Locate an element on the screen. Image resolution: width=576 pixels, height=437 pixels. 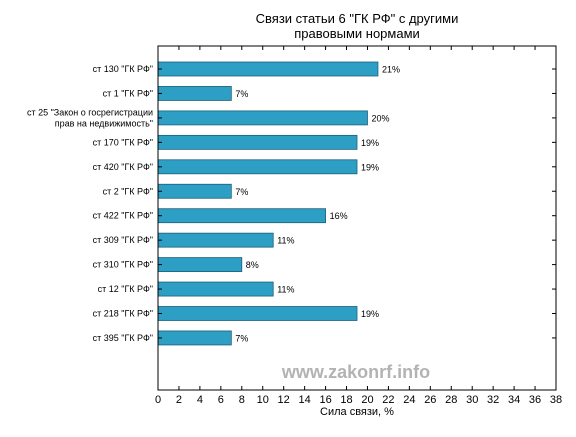
x-tick-label: 26 is located at coordinates (430, 400).